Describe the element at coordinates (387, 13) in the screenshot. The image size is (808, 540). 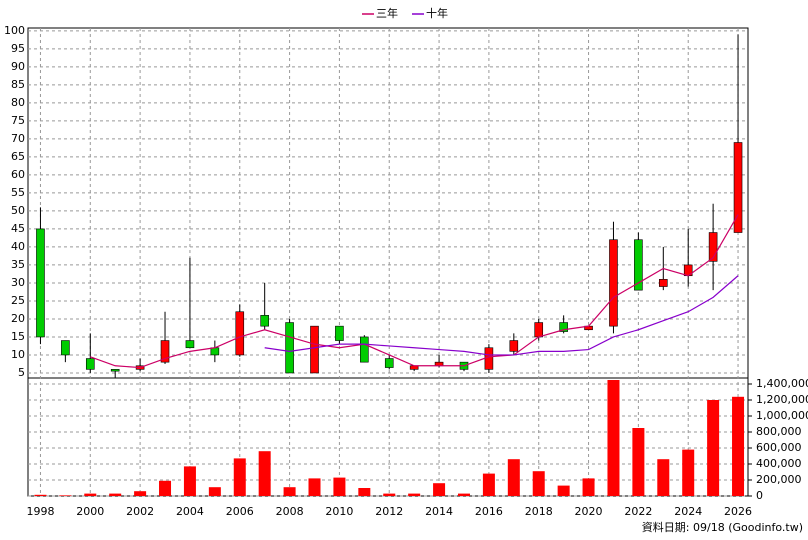
I see `legend-label: 三年` at that location.